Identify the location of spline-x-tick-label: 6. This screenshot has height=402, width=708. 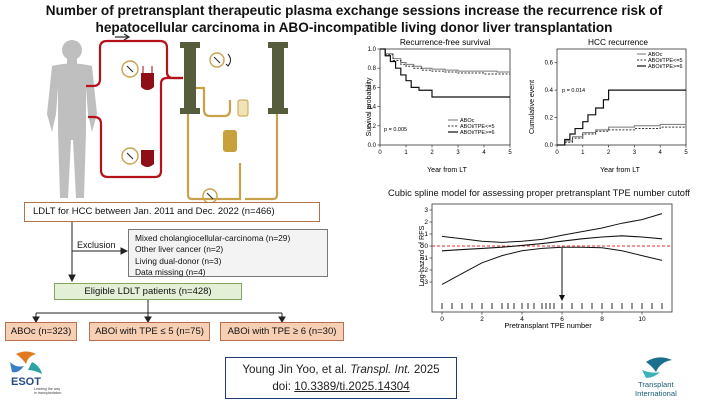
(562, 319).